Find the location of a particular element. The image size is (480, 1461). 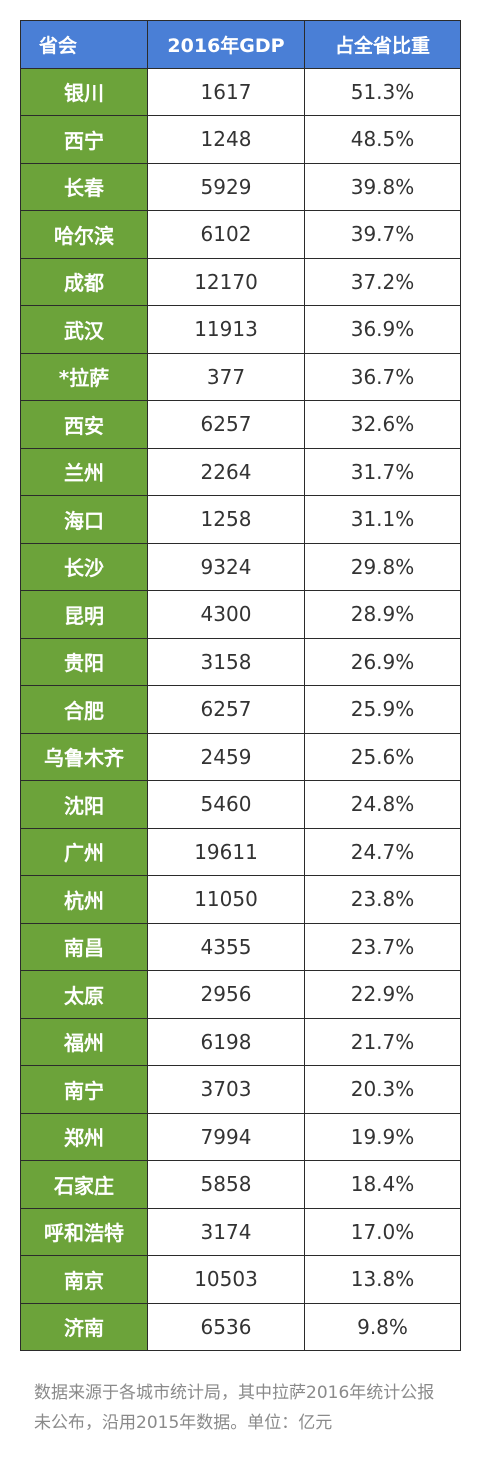

city-cell: 西宁 is located at coordinates (84, 139).